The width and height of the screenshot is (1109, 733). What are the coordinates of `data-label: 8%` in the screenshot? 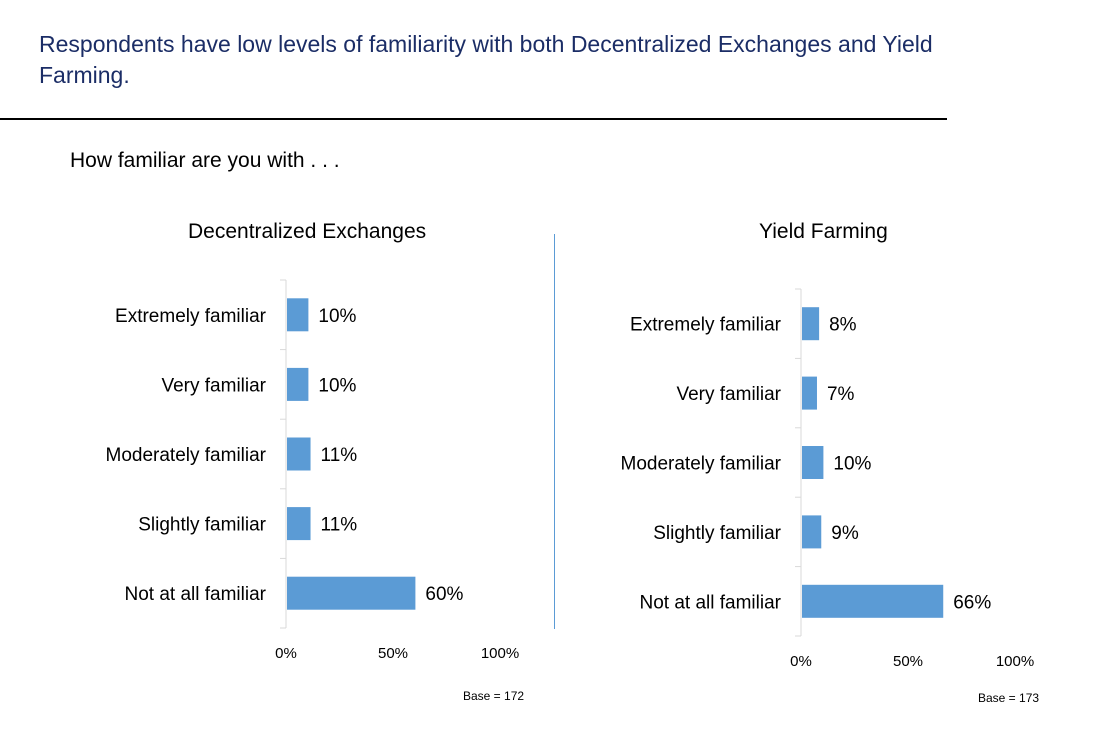 It's located at (843, 325).